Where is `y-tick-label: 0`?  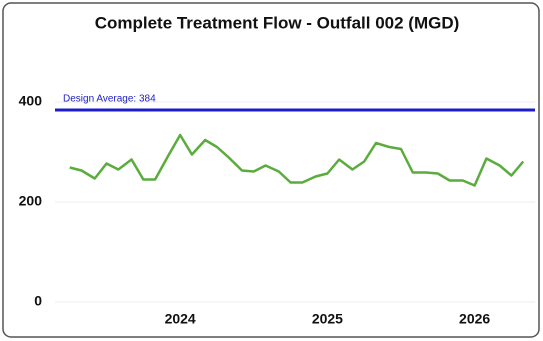
y-tick-label: 0 is located at coordinates (38, 301).